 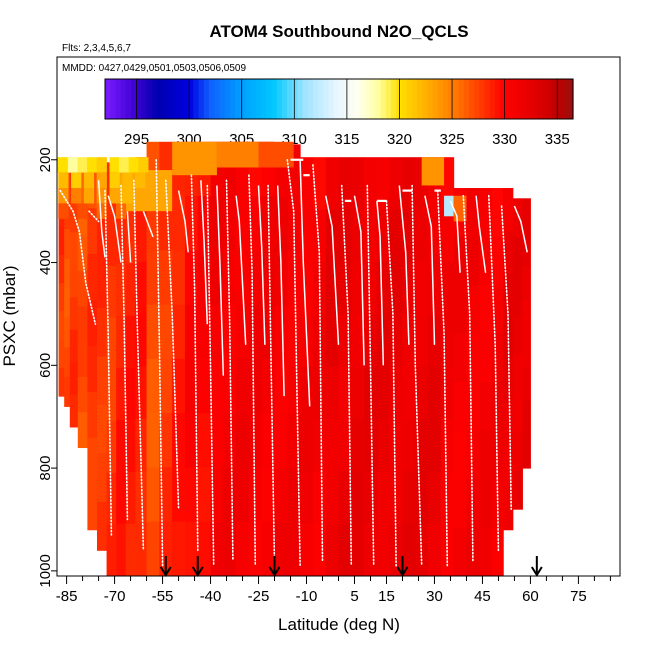 What do you see at coordinates (449, 206) in the screenshot?
I see `heatmap-patch` at bounding box center [449, 206].